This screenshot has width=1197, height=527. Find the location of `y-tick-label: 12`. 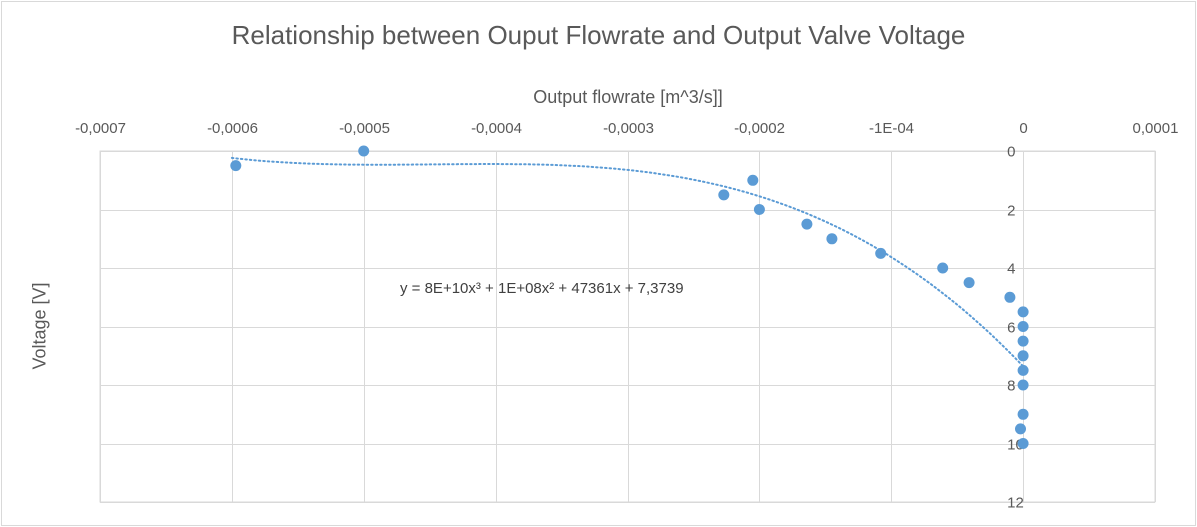

y-tick-label: 12 is located at coordinates (1015, 503).